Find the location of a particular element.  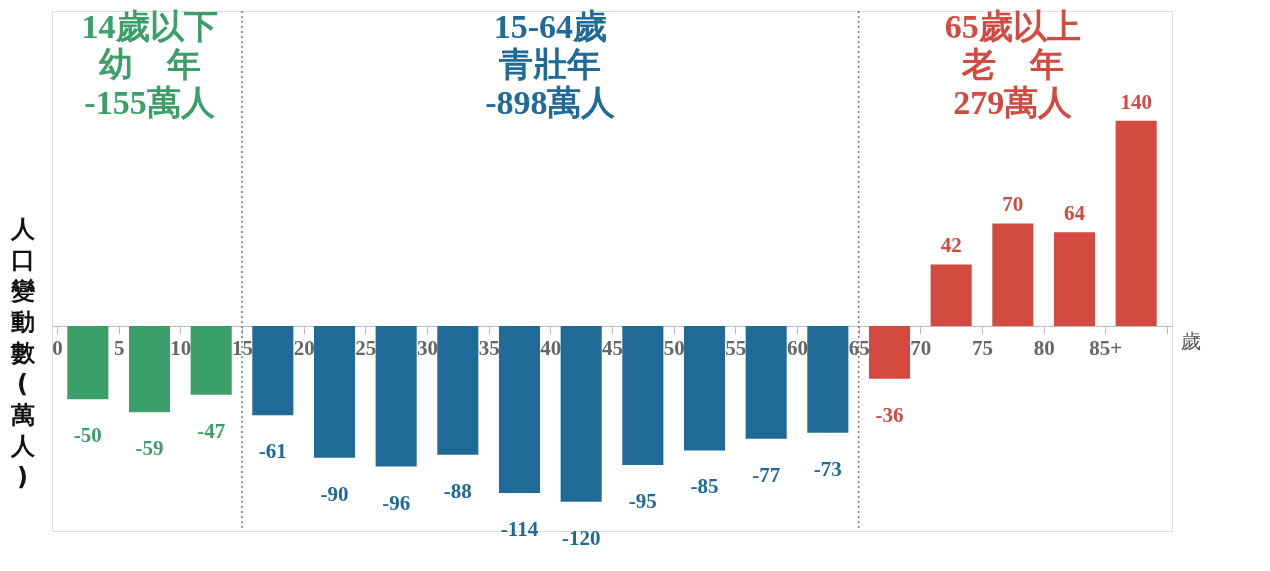

data-label: -77 is located at coordinates (766, 474).